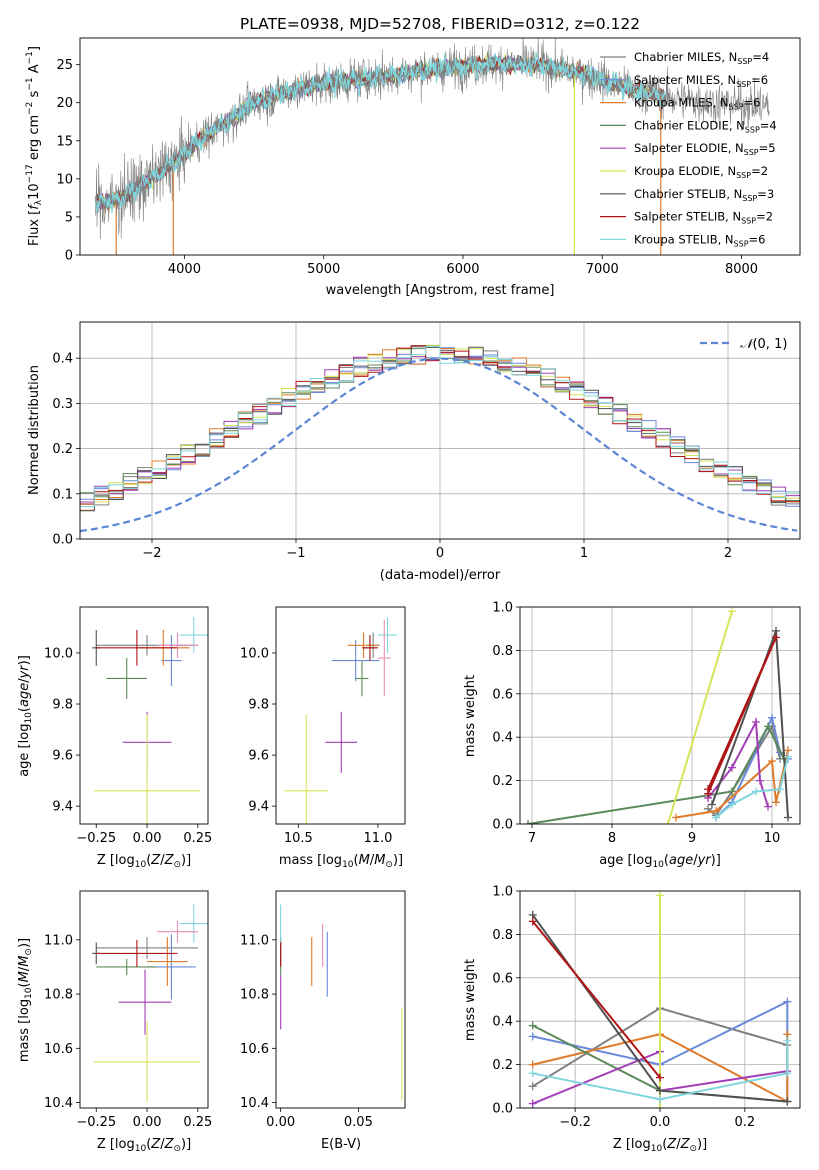  Describe the element at coordinates (704, 195) in the screenshot. I see `legend-label: Chabrier STELIB, NSSP=3` at that location.